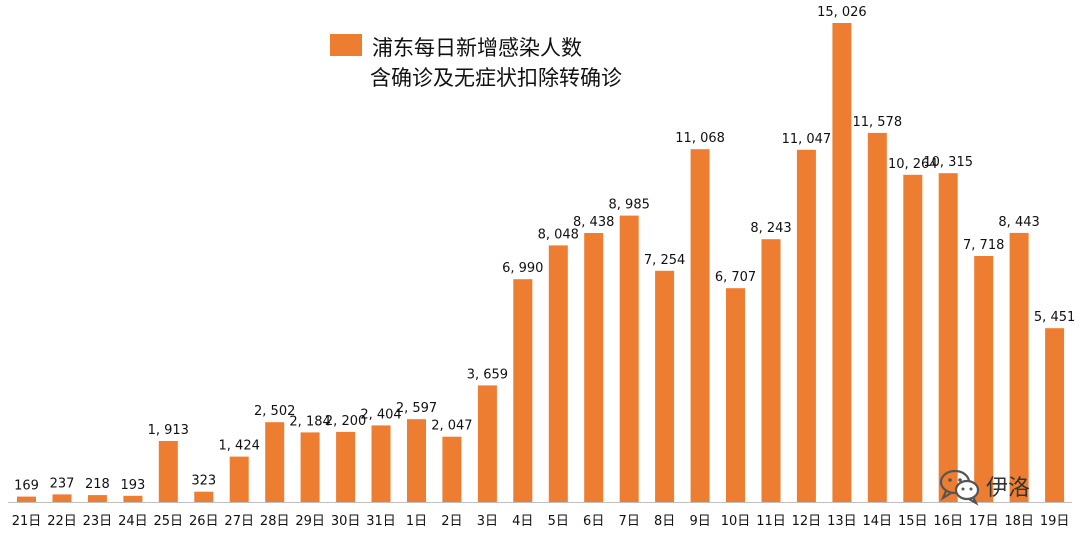  I want to click on x-tick-label: 9日, so click(699, 521).